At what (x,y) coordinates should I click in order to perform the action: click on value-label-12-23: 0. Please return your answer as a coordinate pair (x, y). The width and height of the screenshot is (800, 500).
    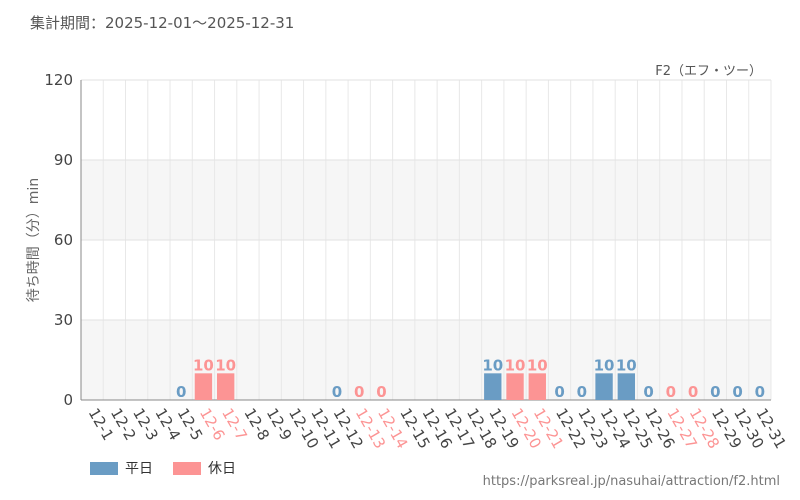
    Looking at the image, I should click on (582, 392).